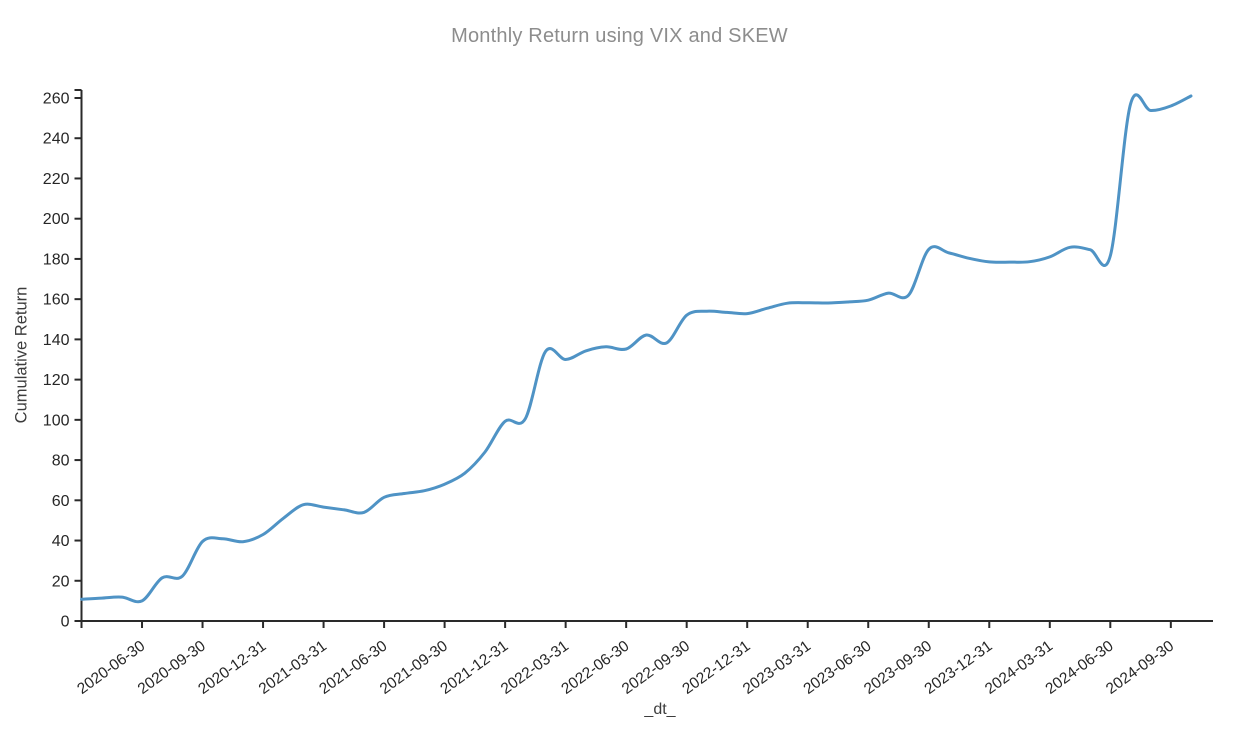 This screenshot has width=1239, height=743. I want to click on y-tick-label: 140, so click(56, 340).